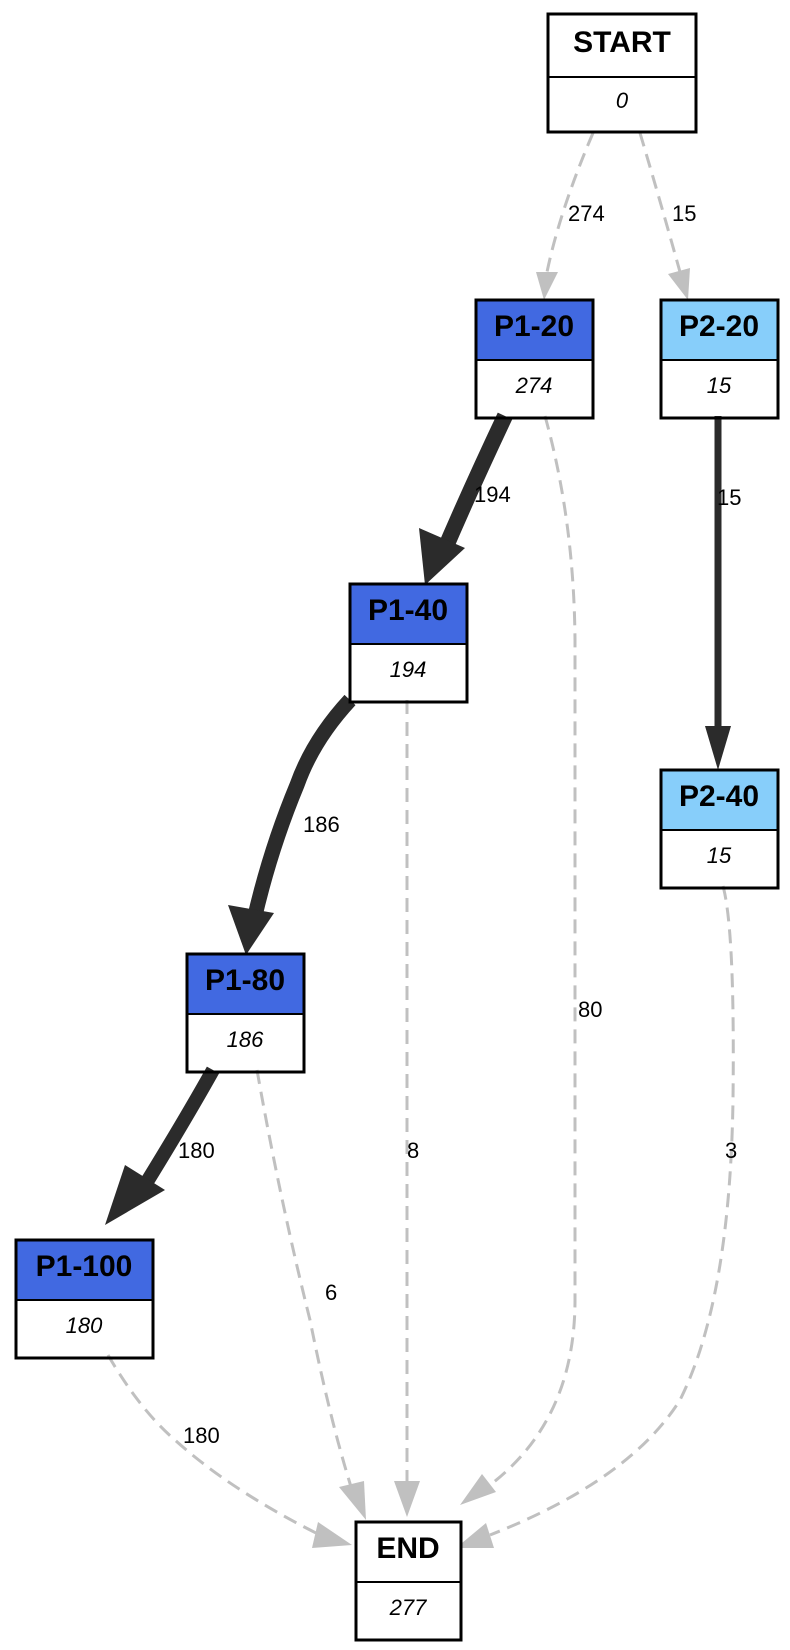 The image size is (790, 1650). Describe the element at coordinates (331, 1292) in the screenshot. I see `edge-label: 6` at that location.